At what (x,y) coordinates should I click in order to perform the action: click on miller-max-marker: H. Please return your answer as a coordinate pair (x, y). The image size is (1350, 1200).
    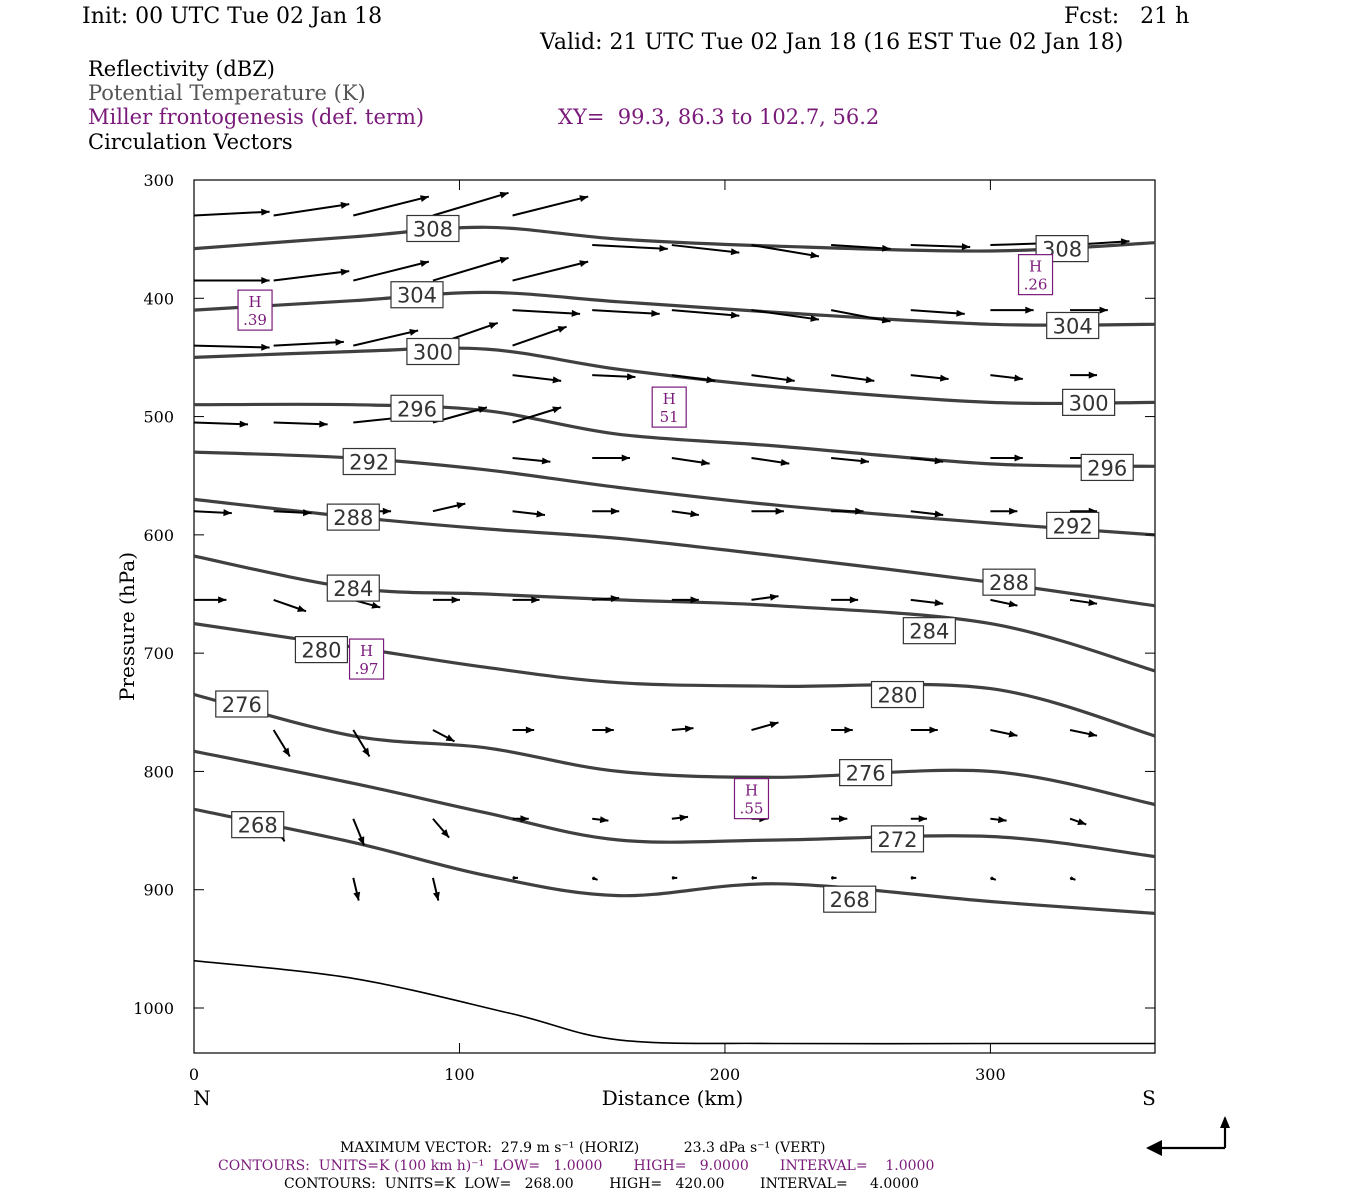
    Looking at the image, I should click on (366, 651).